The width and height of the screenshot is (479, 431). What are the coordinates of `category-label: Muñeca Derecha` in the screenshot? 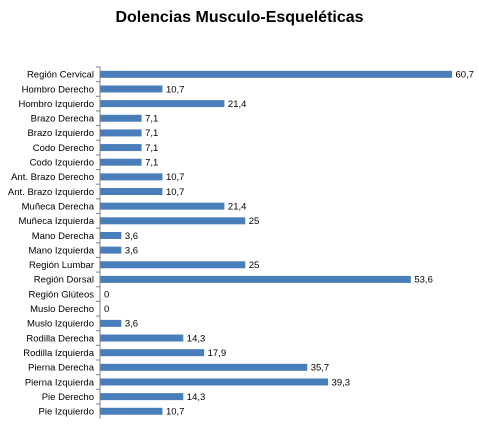 It's located at (58, 206).